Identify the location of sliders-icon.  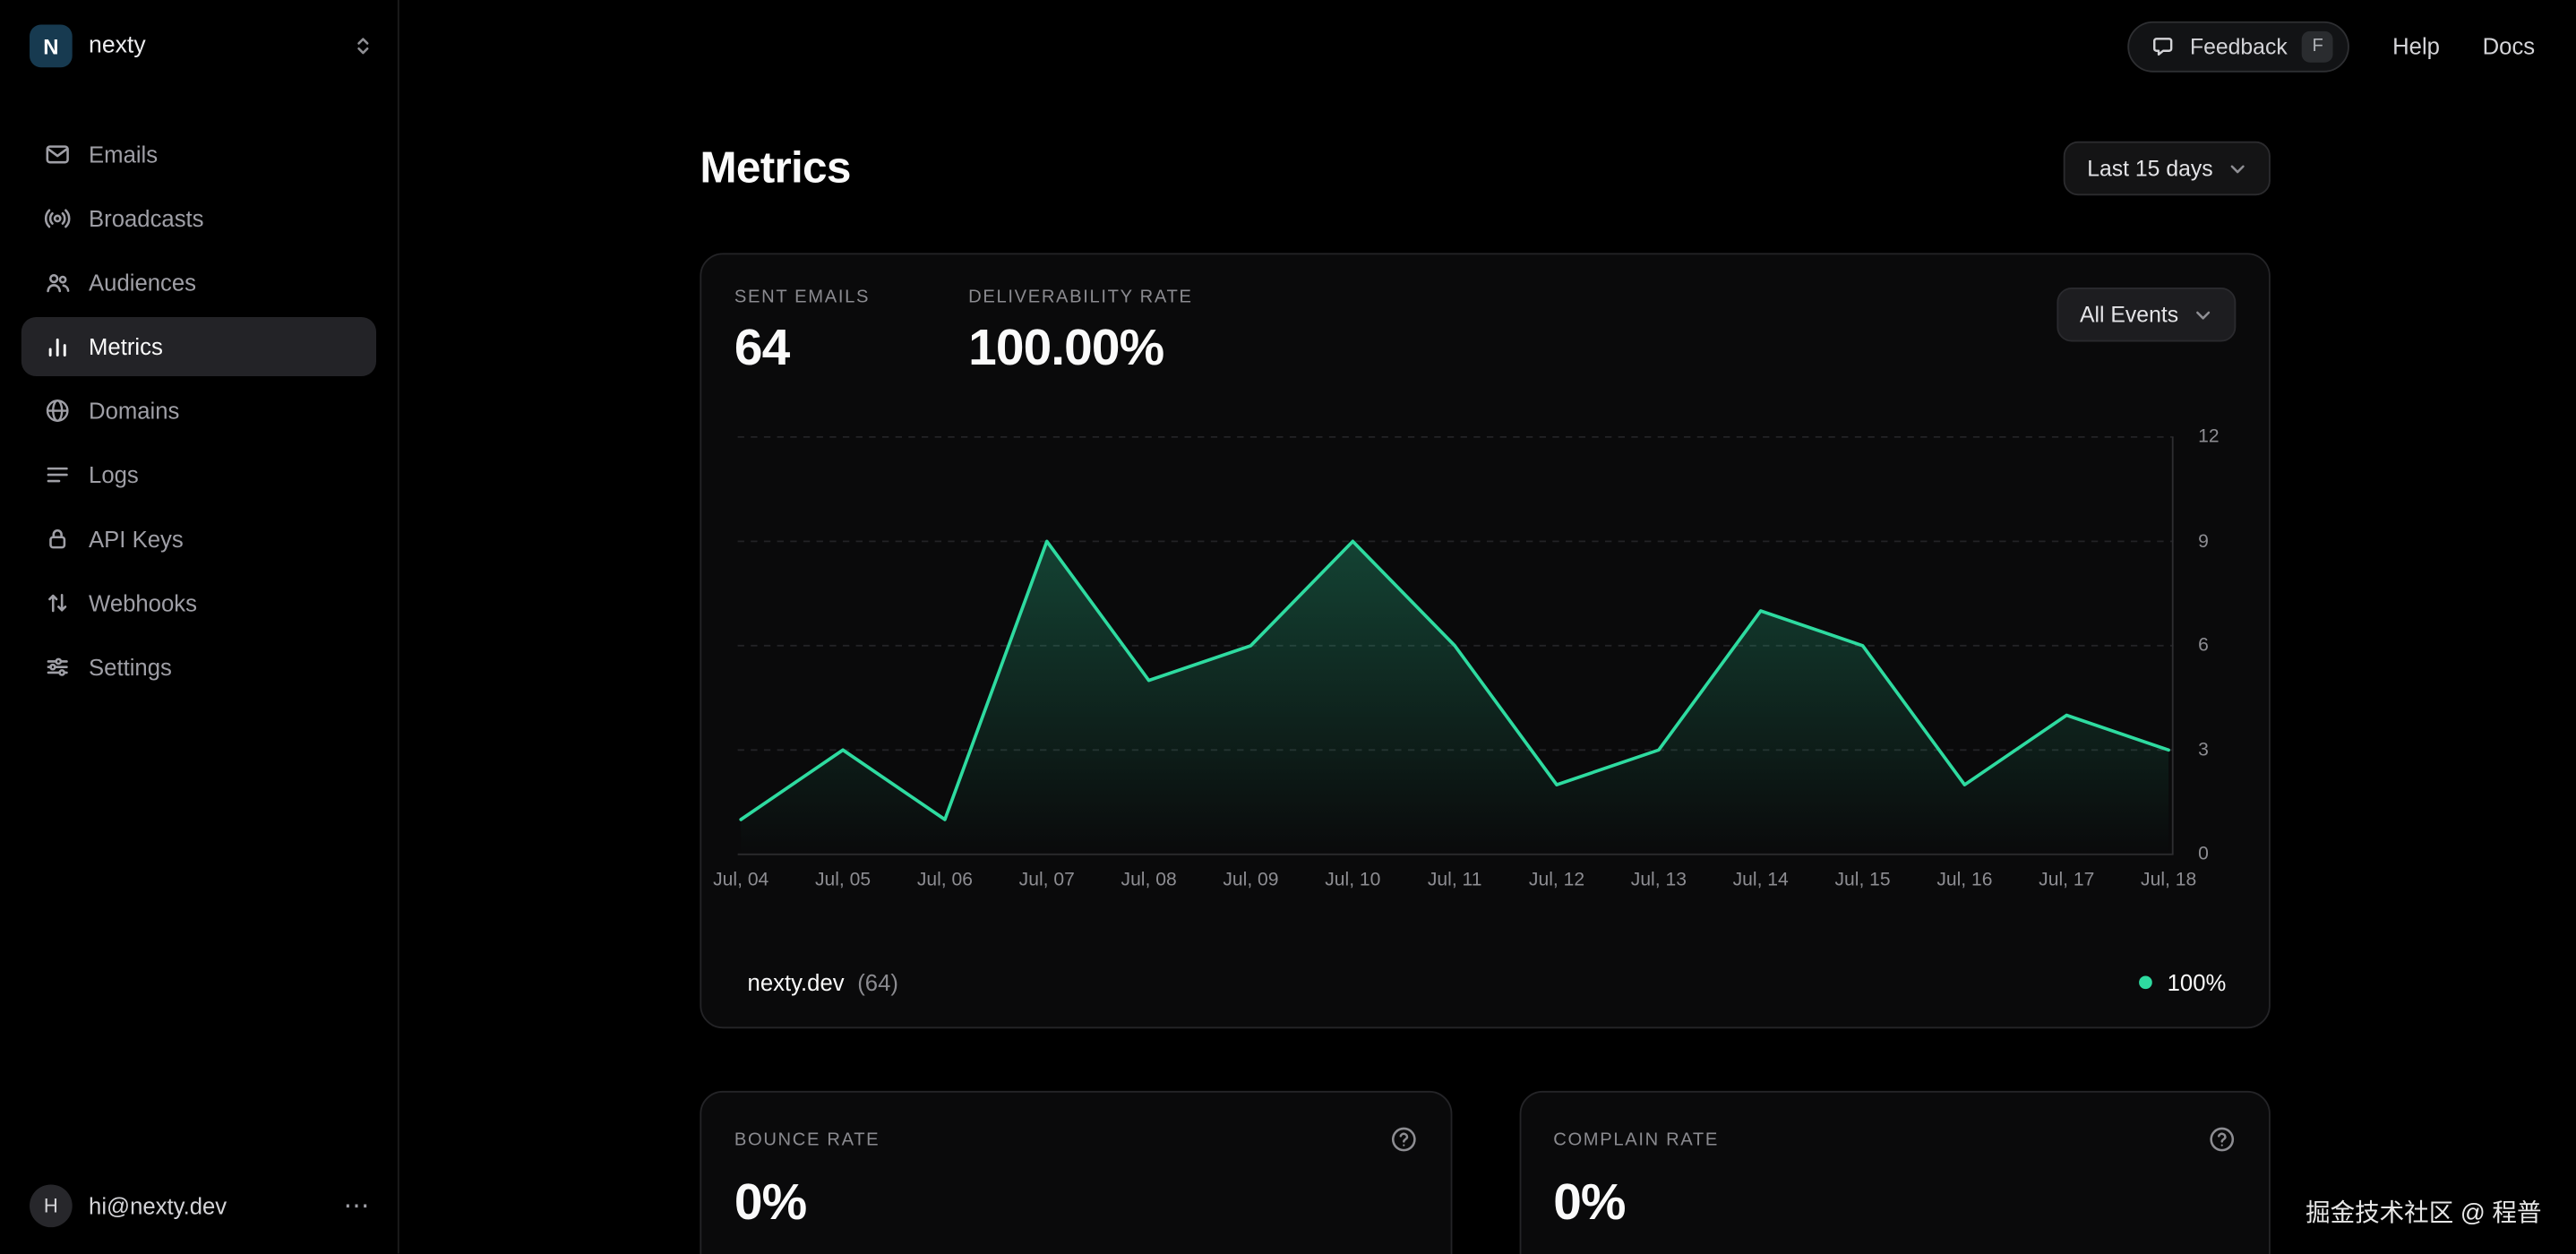
(58, 667).